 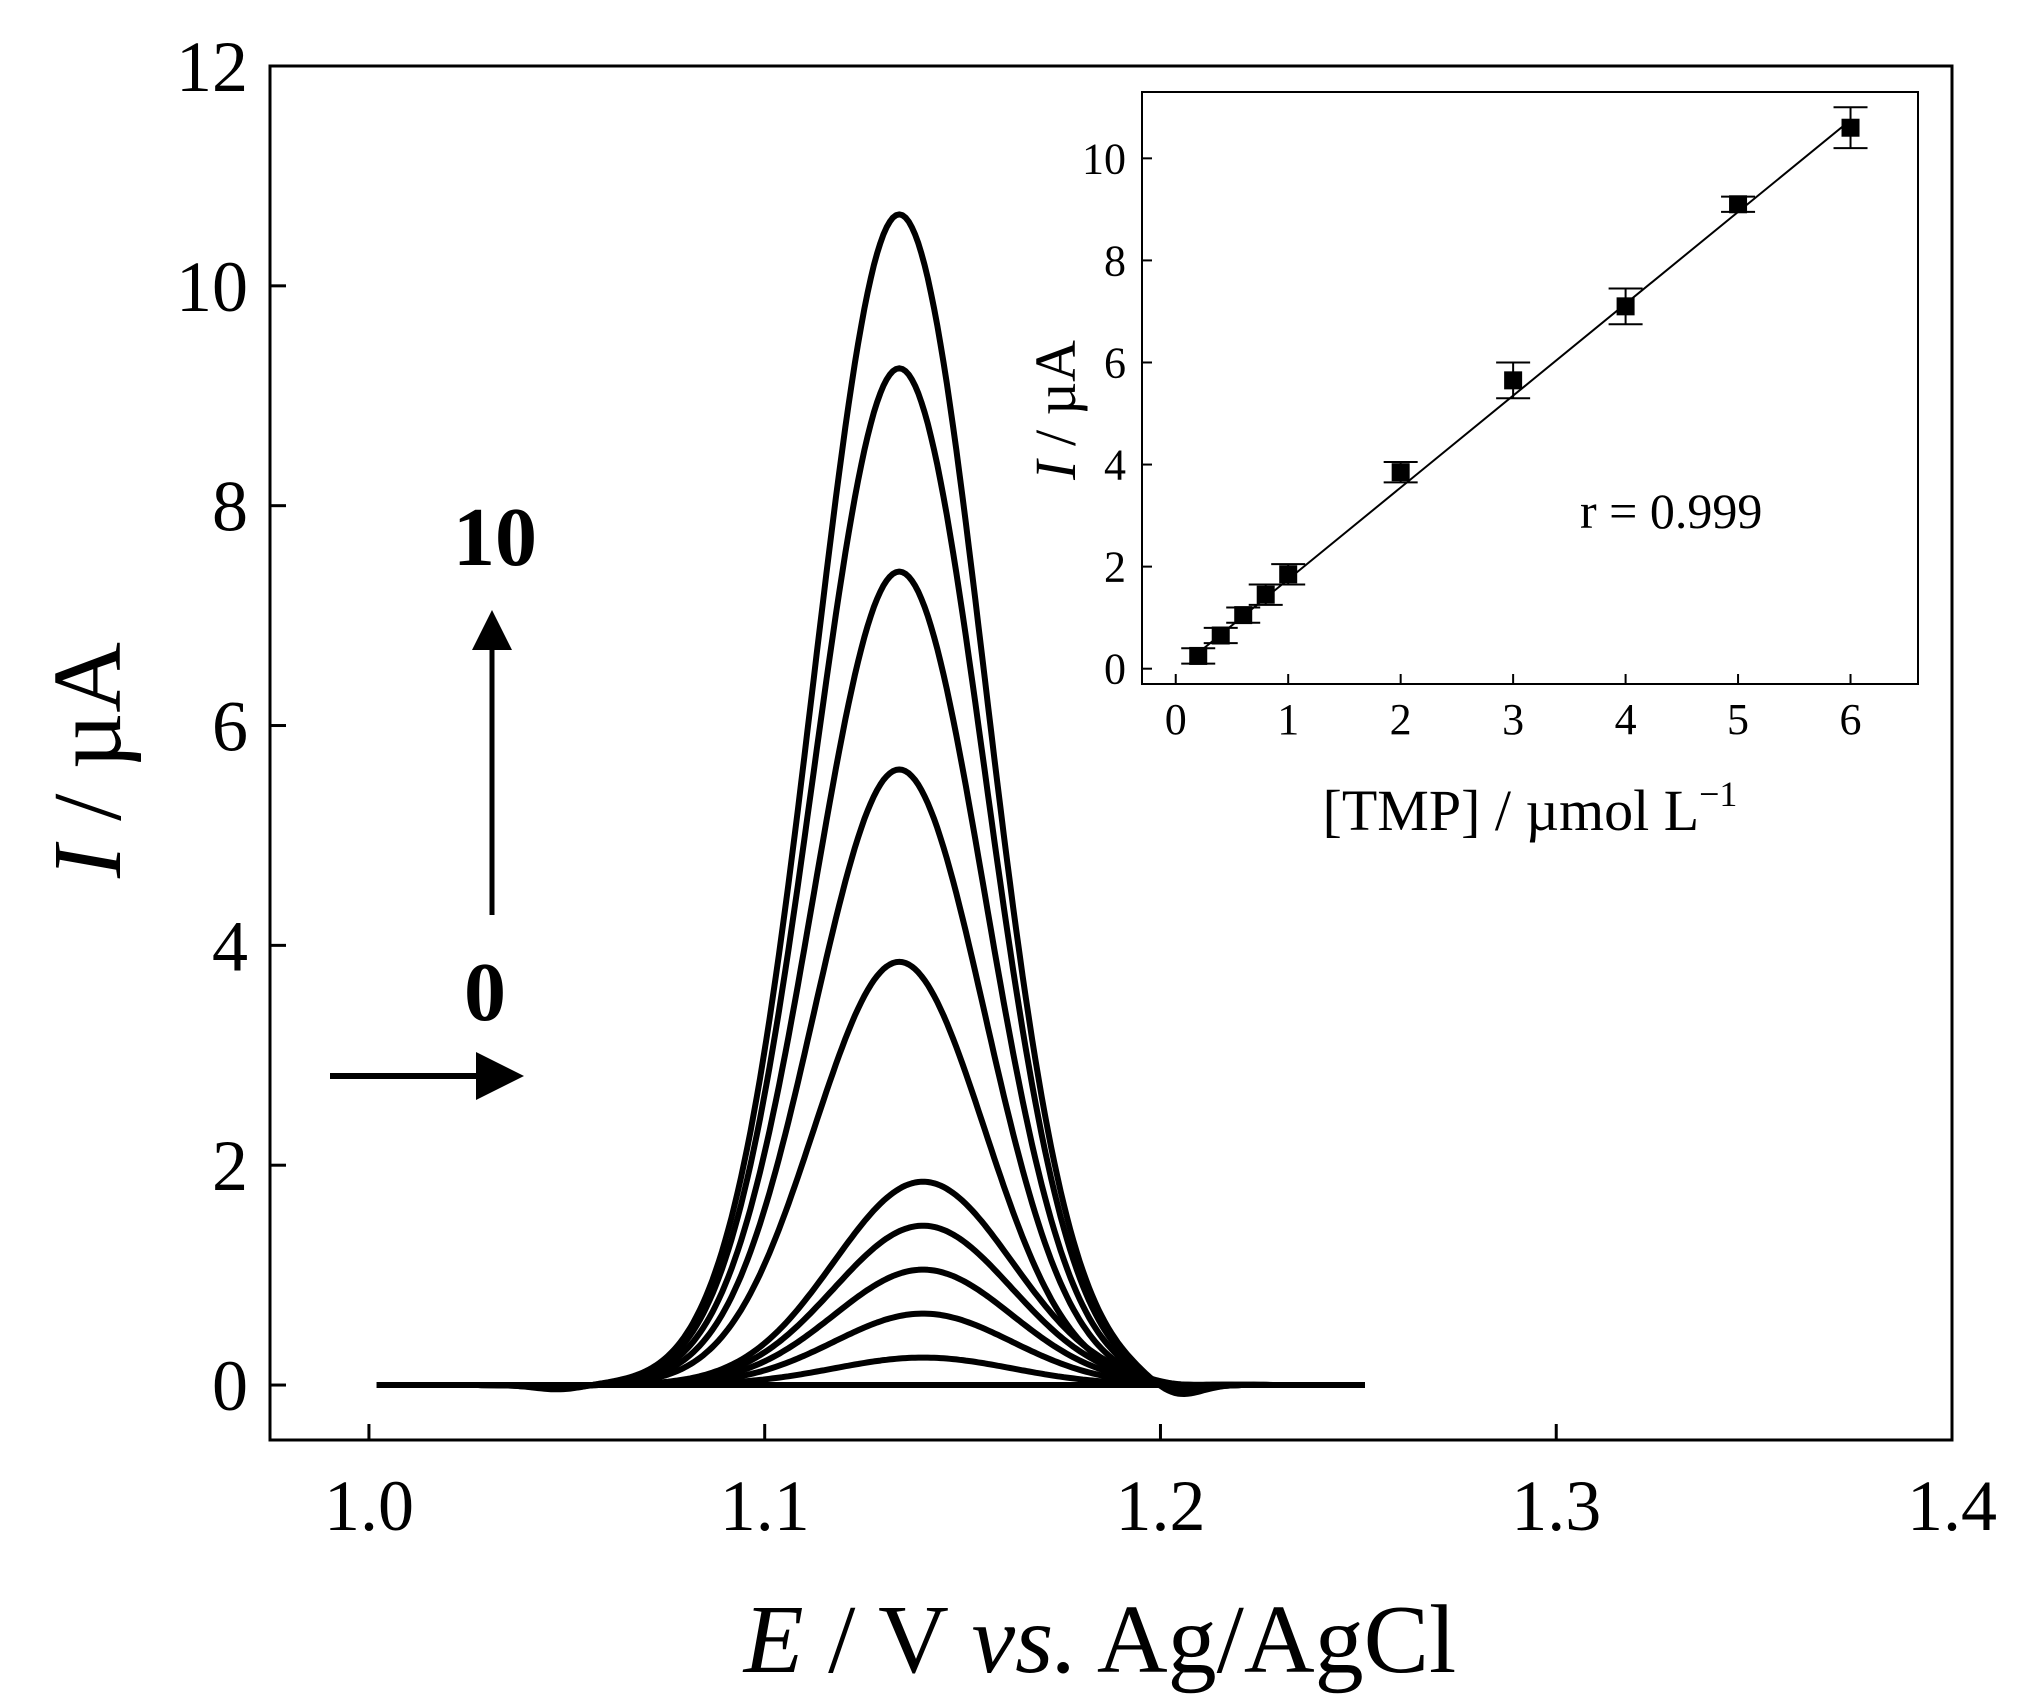 I want to click on main-y-tick-label: 10, so click(x=212, y=287).